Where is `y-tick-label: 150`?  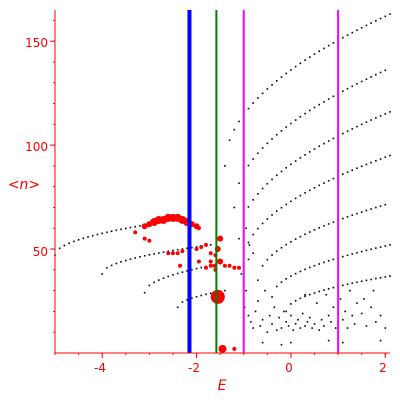
y-tick-label: 150 is located at coordinates (36, 43).